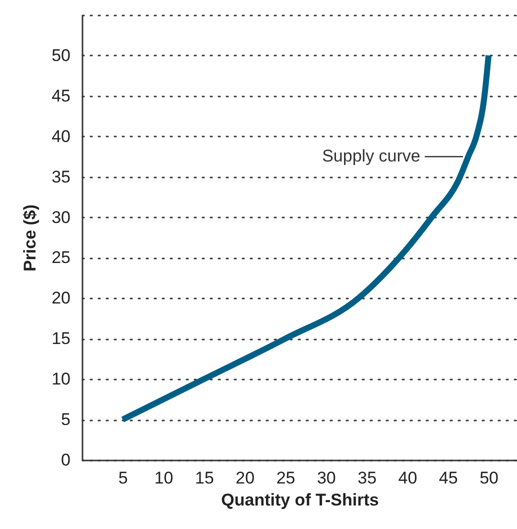 This screenshot has height=529, width=517. Describe the element at coordinates (61, 96) in the screenshot. I see `y-tick-label: 45` at that location.